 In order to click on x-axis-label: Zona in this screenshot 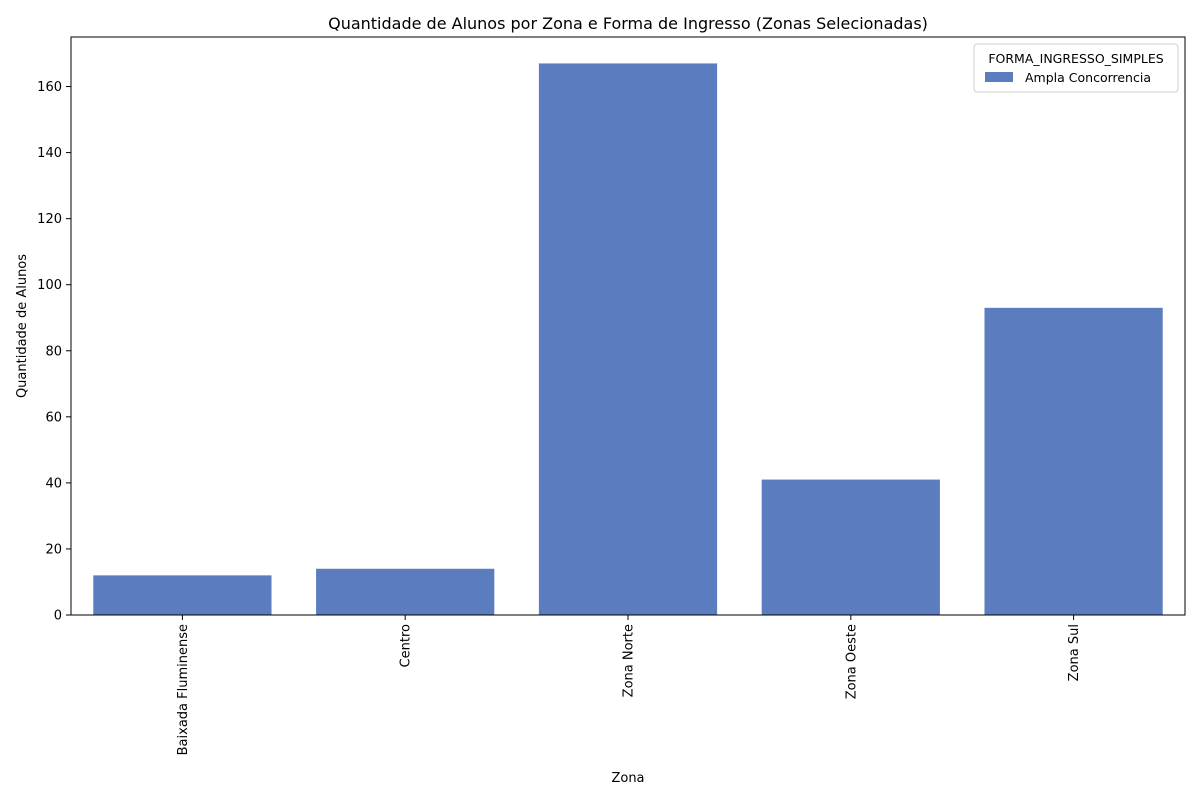, I will do `click(627, 778)`.